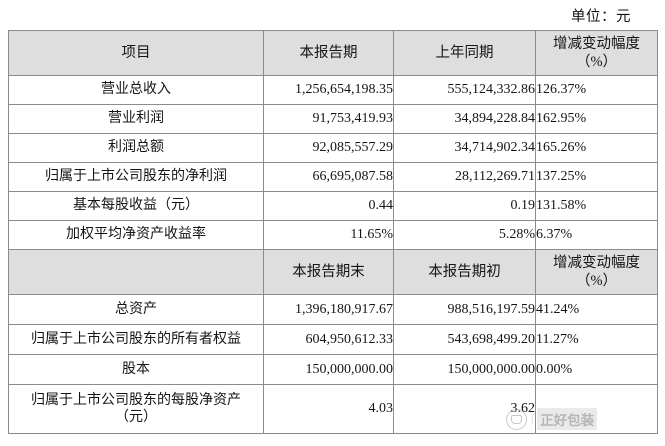 Image resolution: width=665 pixels, height=446 pixels. What do you see at coordinates (136, 177) in the screenshot?
I see `row-item-label: 归属于上市公司股东的净利润` at bounding box center [136, 177].